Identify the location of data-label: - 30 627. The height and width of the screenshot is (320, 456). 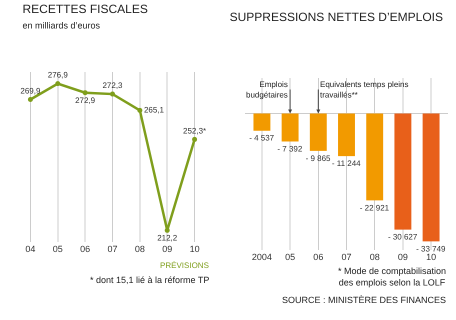
(403, 237).